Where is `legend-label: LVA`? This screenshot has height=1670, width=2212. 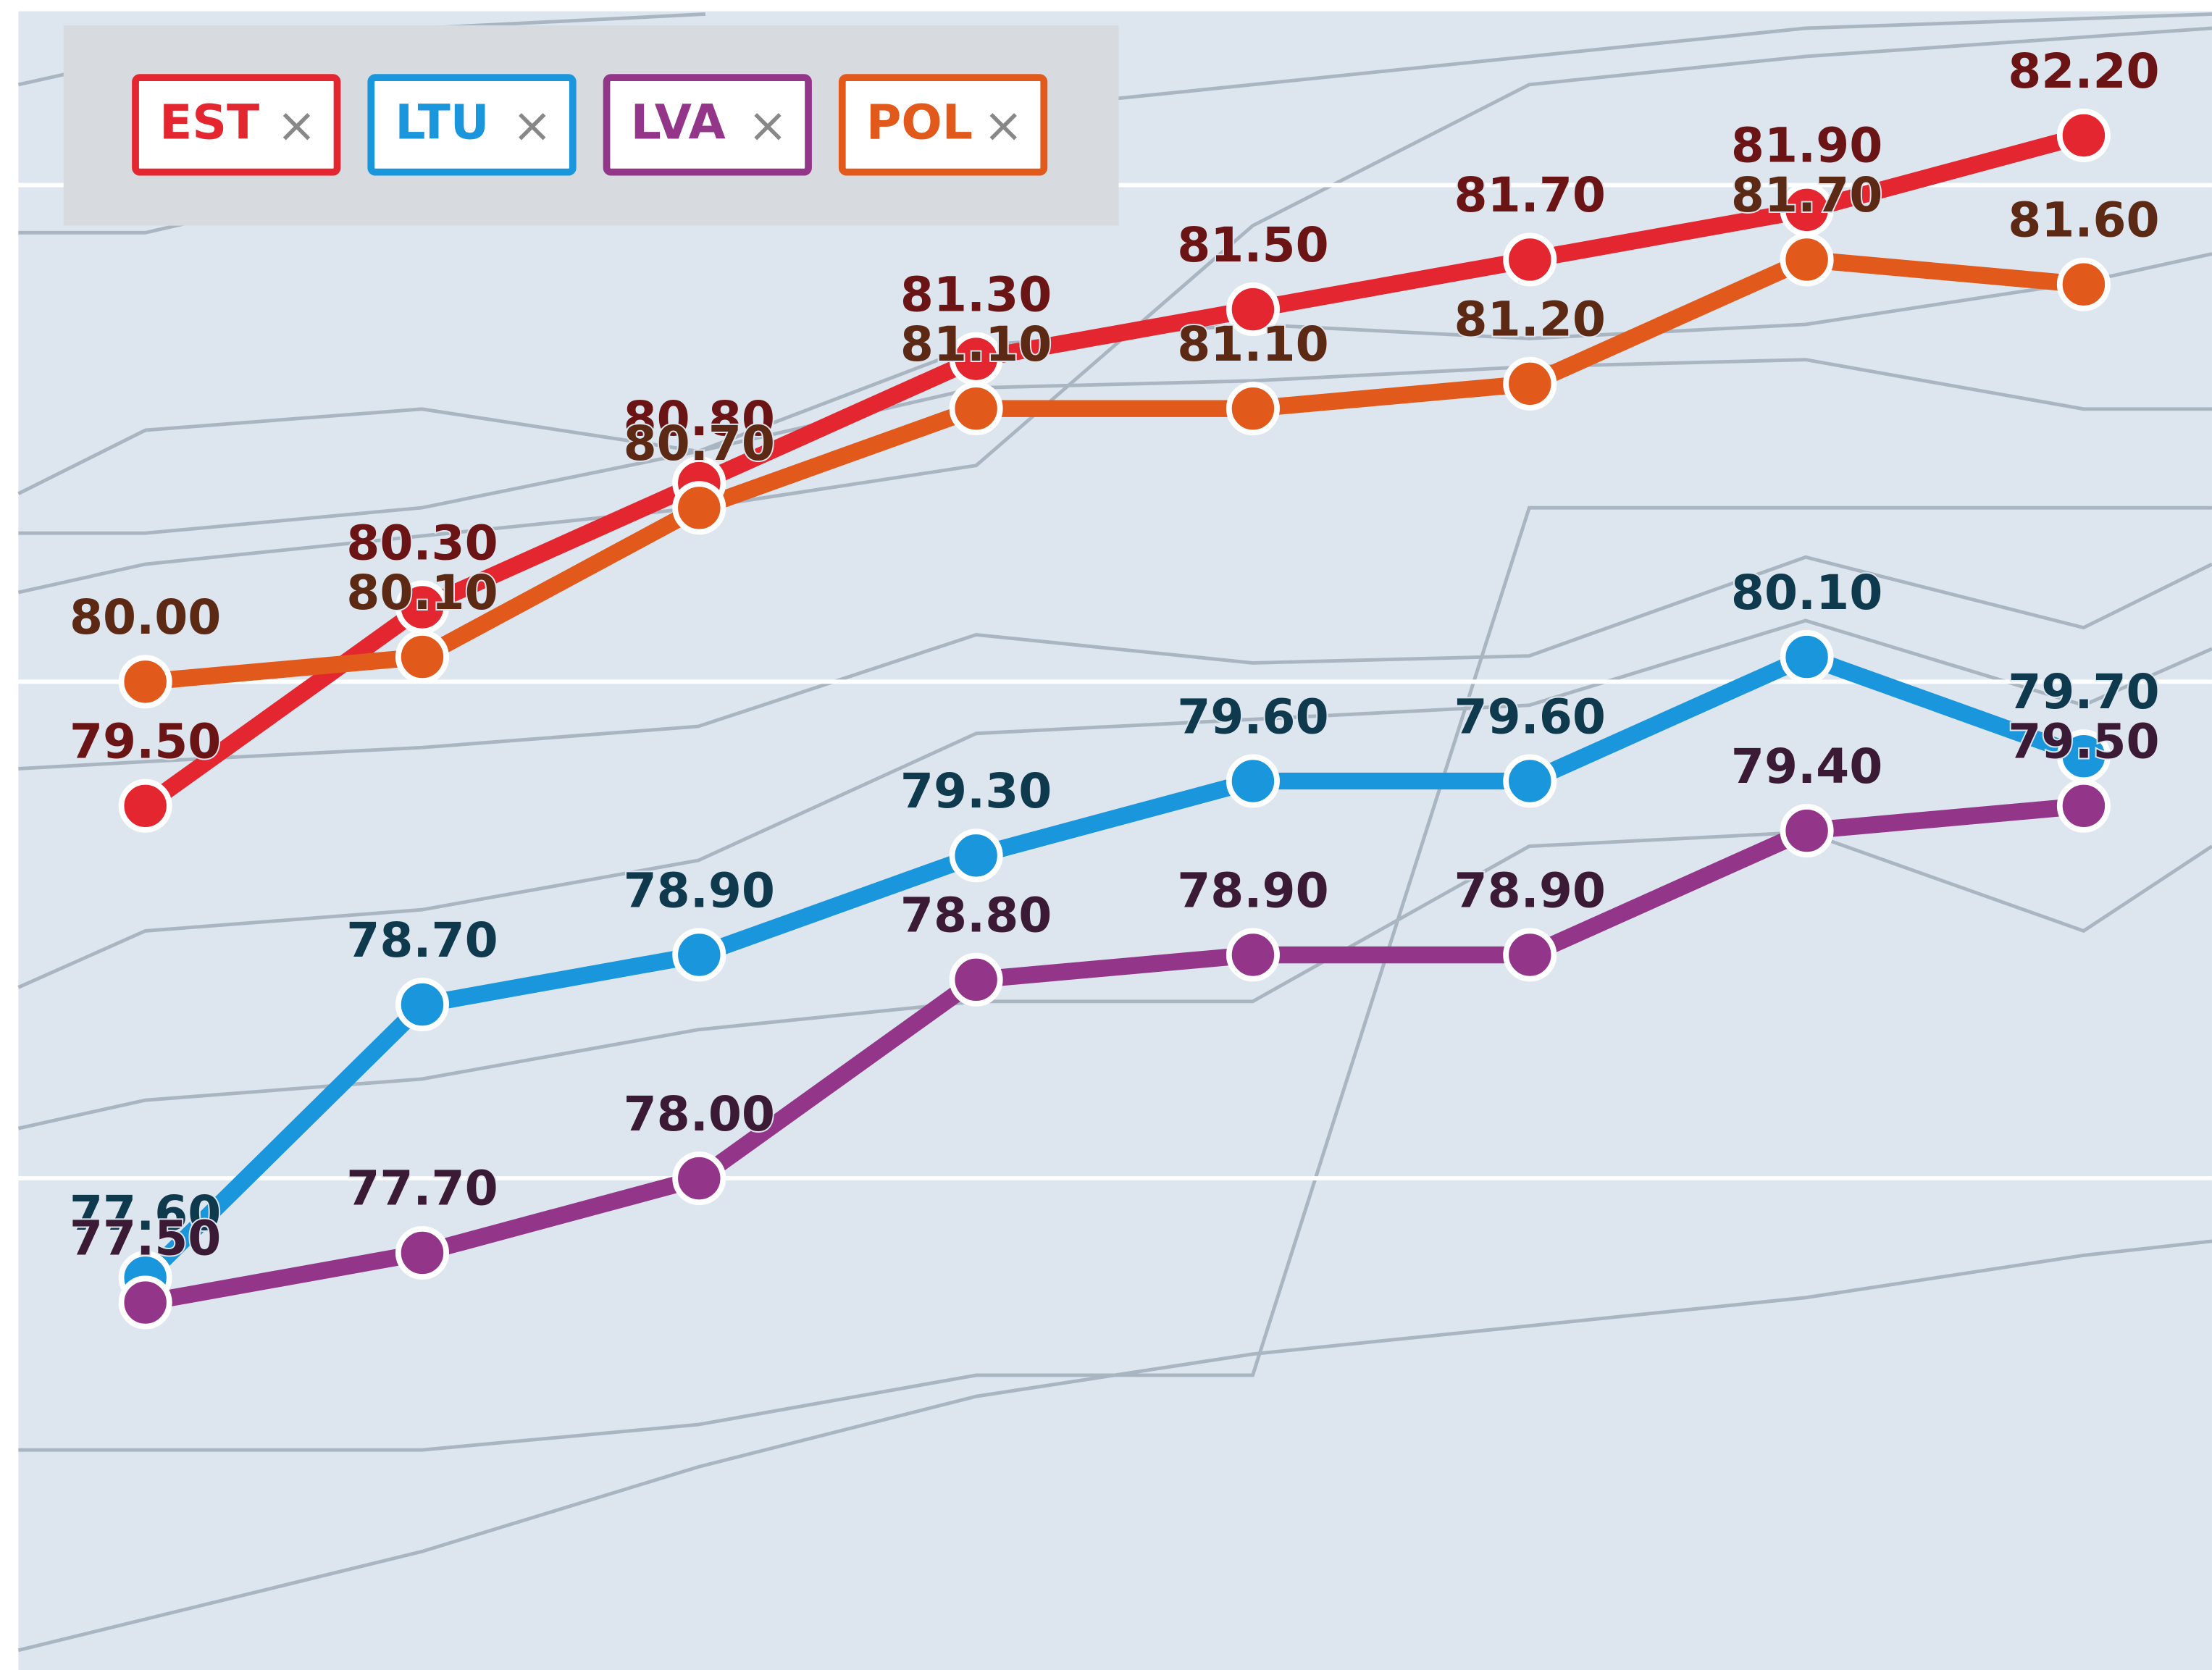
legend-label: LVA is located at coordinates (678, 122).